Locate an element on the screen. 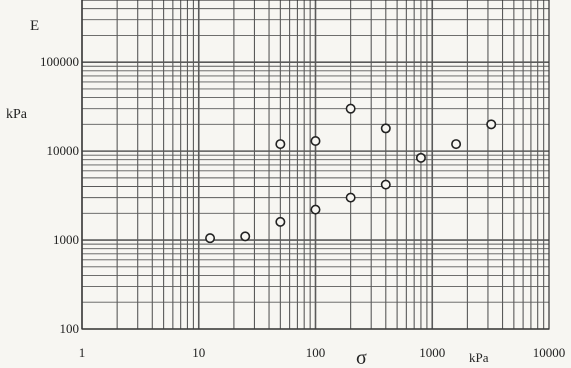  y-axis-label: E is located at coordinates (34, 26).